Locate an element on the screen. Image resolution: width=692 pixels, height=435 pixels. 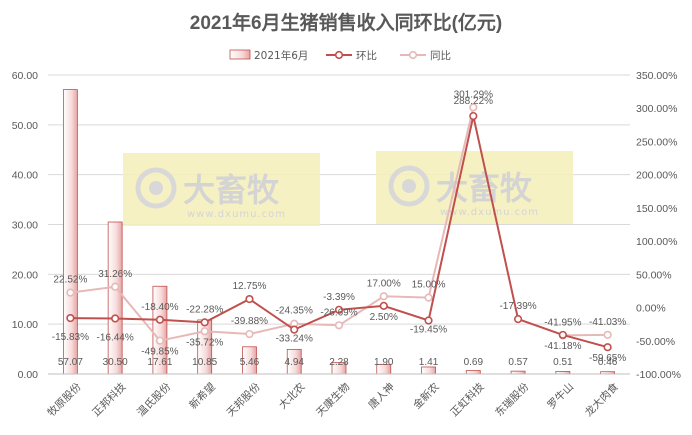
y-right-tick-label: 100.00% is located at coordinates (656, 242).